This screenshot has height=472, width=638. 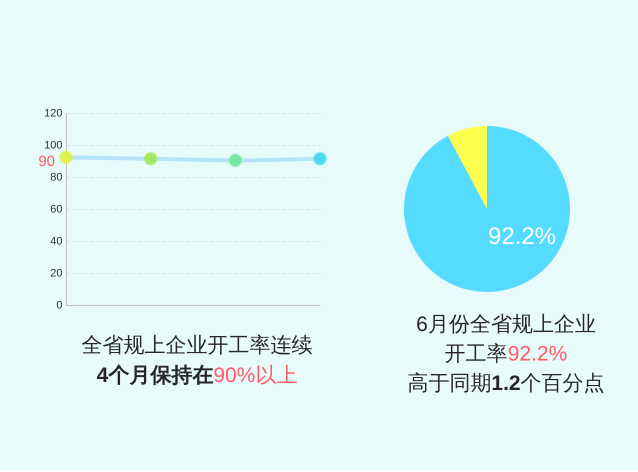 What do you see at coordinates (522, 236) in the screenshot?
I see `data-label: 92.2%` at bounding box center [522, 236].